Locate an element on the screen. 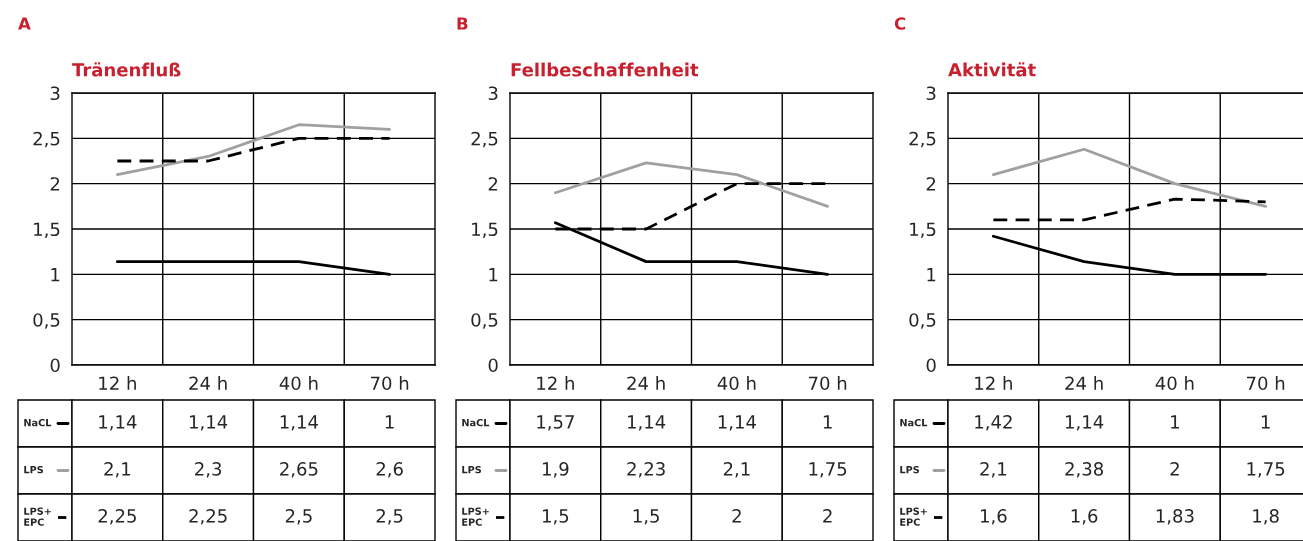 The height and width of the screenshot is (541, 1303). data-label: 1,42 is located at coordinates (993, 423).